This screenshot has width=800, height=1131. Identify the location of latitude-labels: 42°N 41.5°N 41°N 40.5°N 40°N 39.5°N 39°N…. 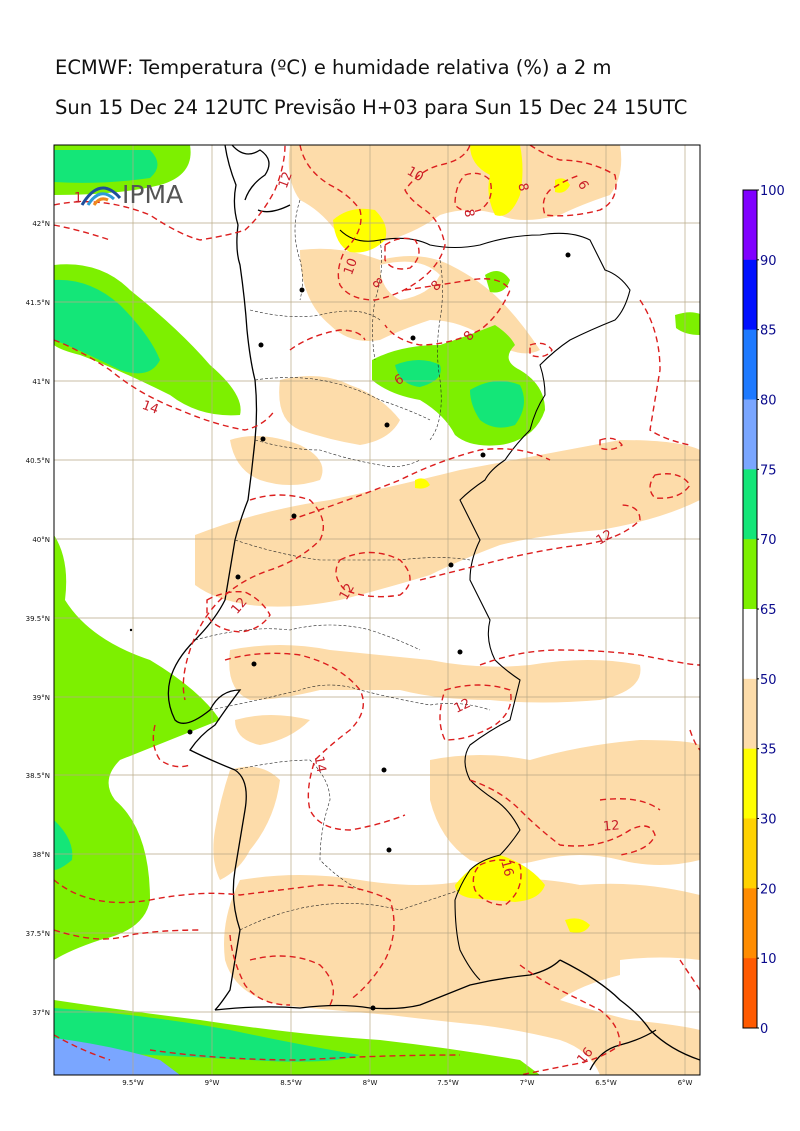
(38, 618).